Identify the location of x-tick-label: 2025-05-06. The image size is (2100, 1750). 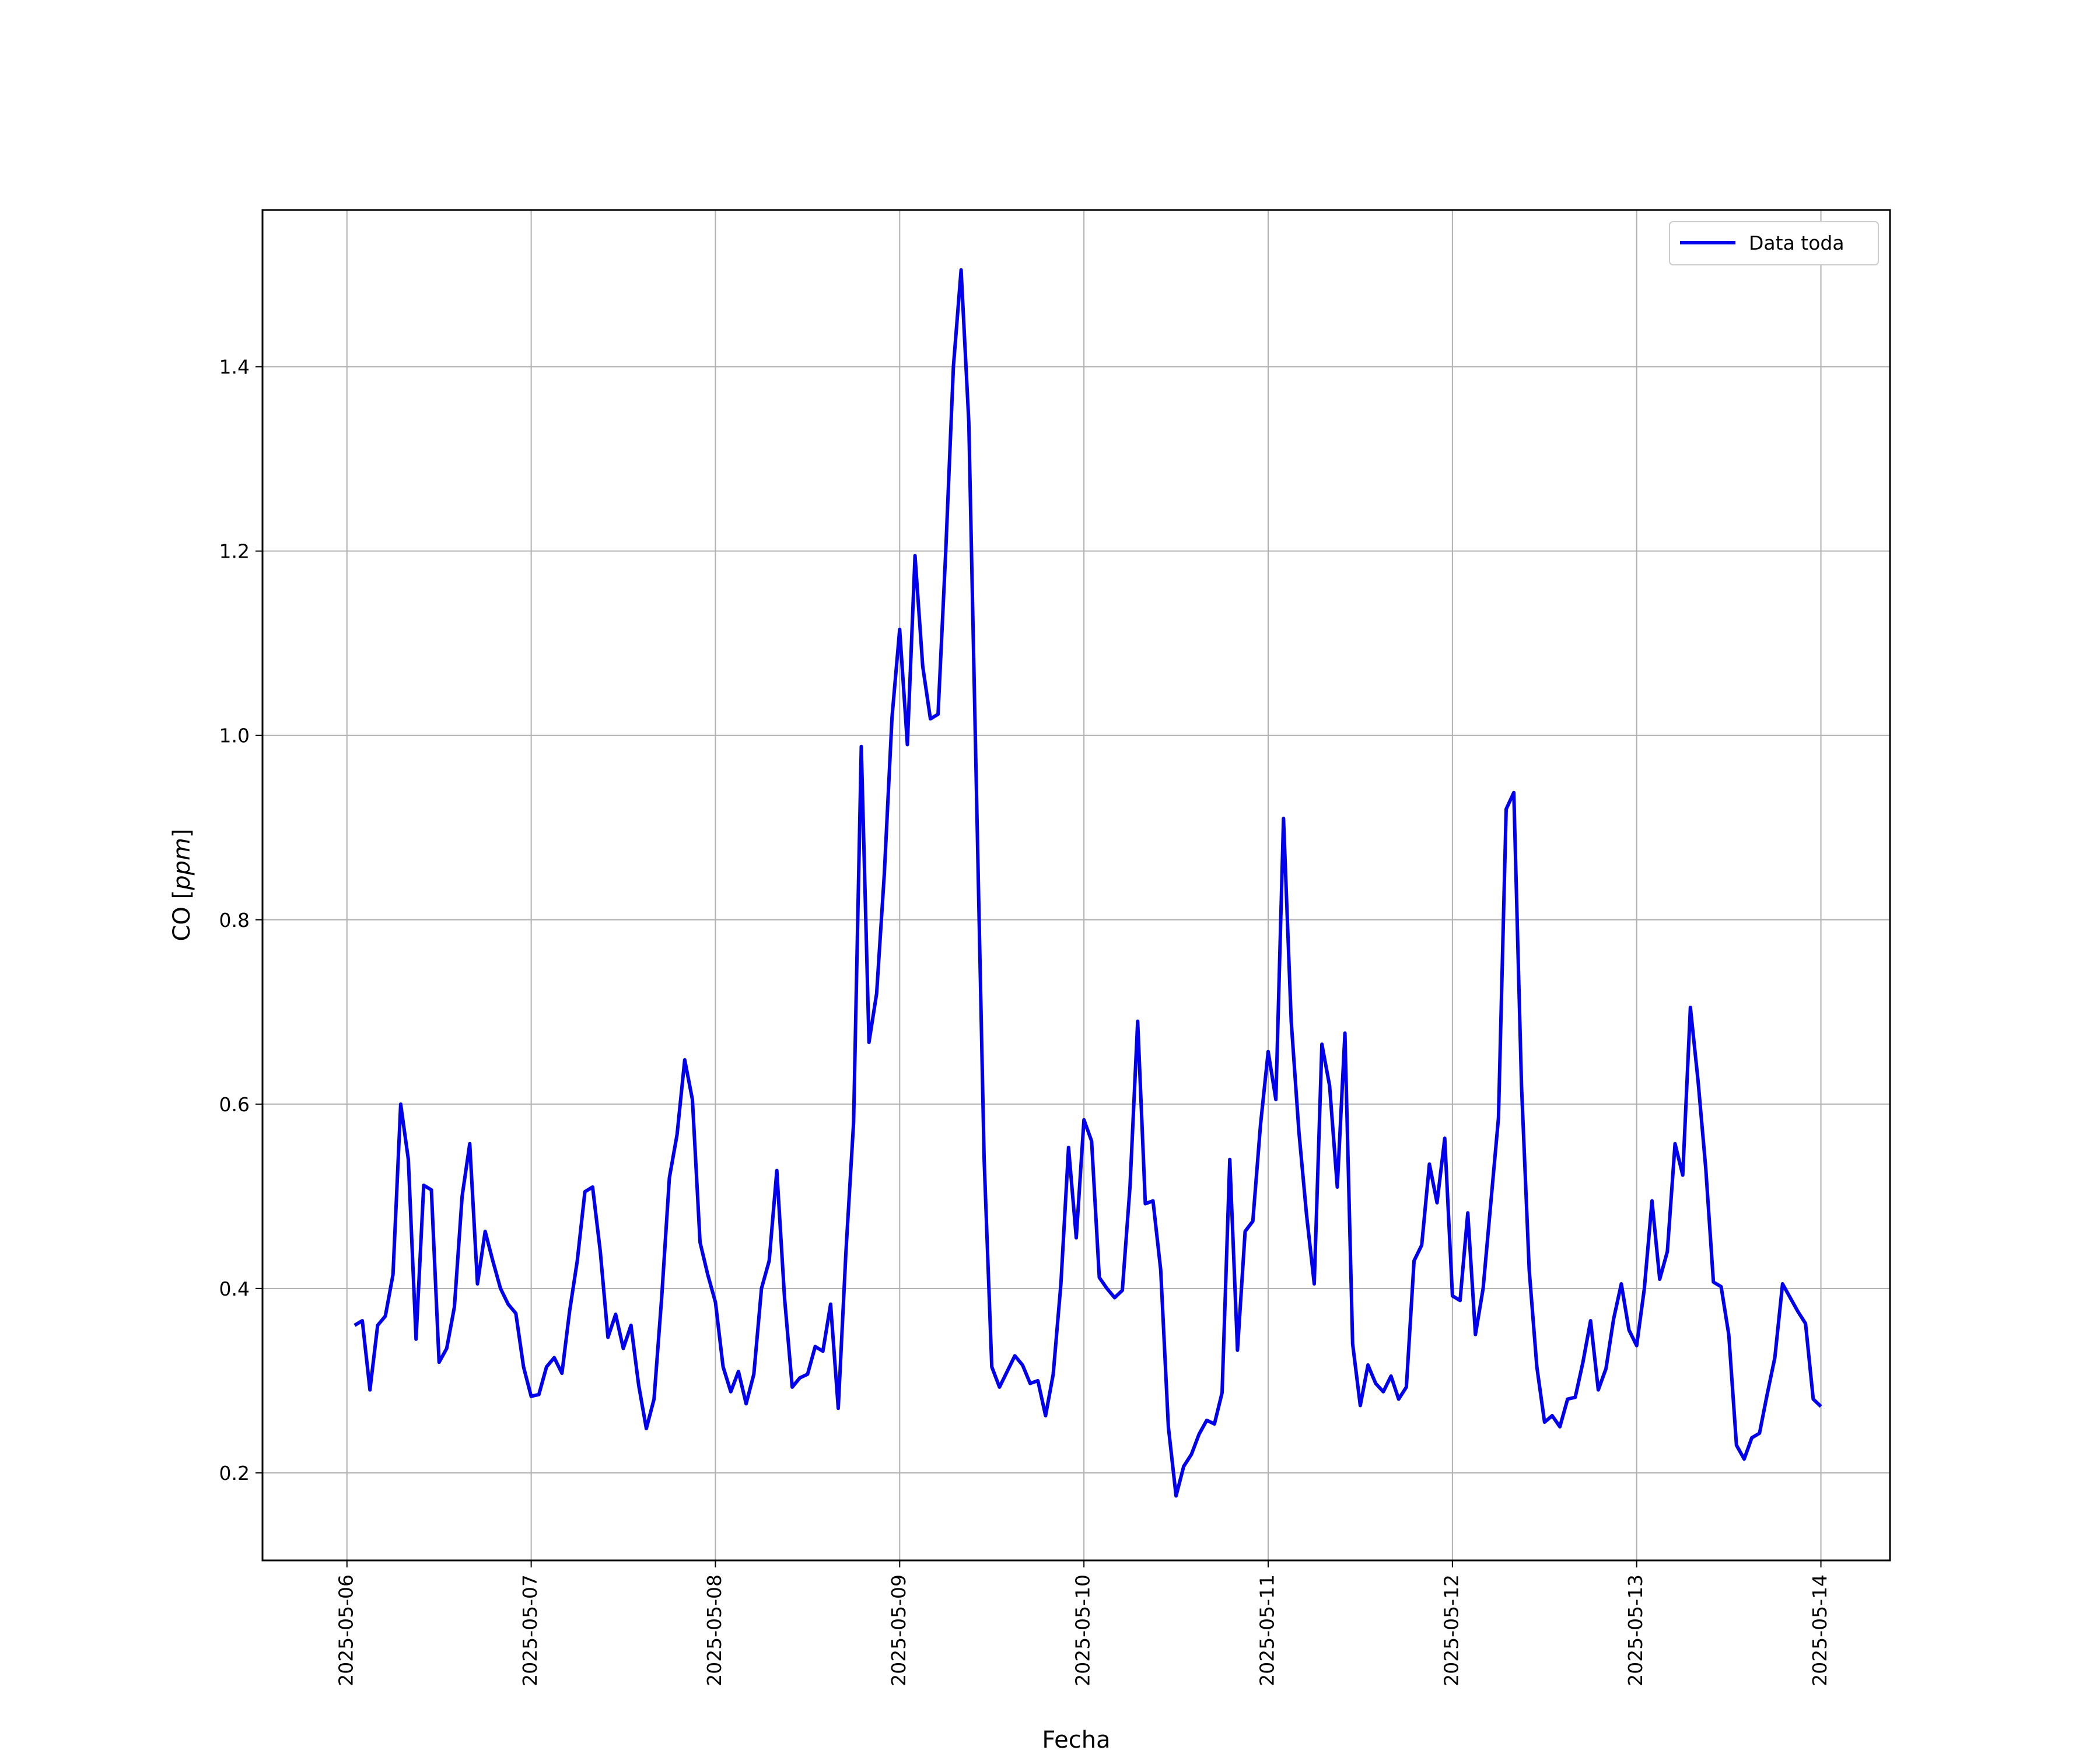
(345, 1630).